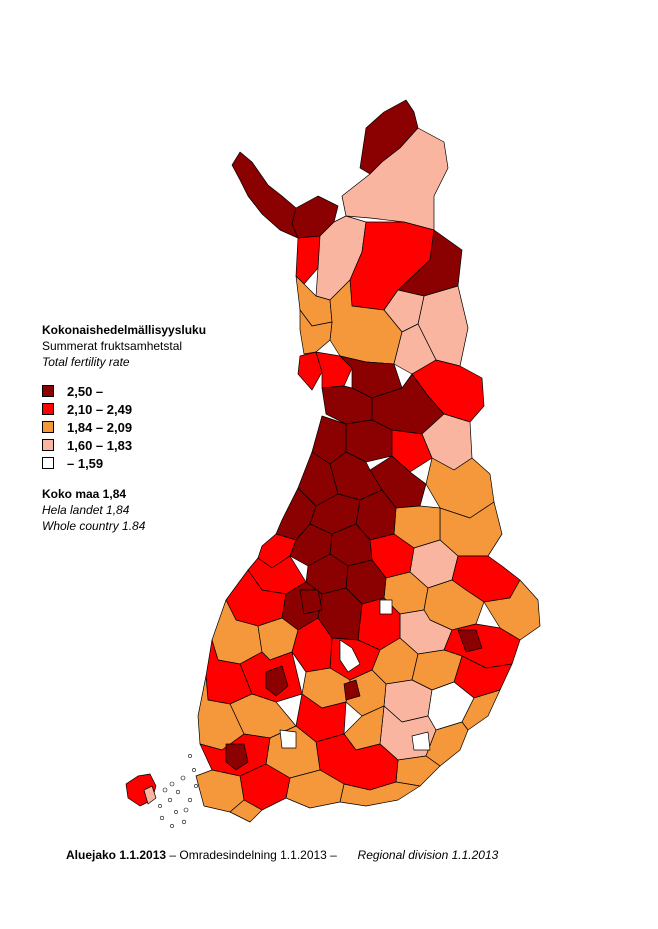 Image resolution: width=658 pixels, height=929 pixels. What do you see at coordinates (85, 391) in the screenshot?
I see `legend-label: 2,50 –` at bounding box center [85, 391].